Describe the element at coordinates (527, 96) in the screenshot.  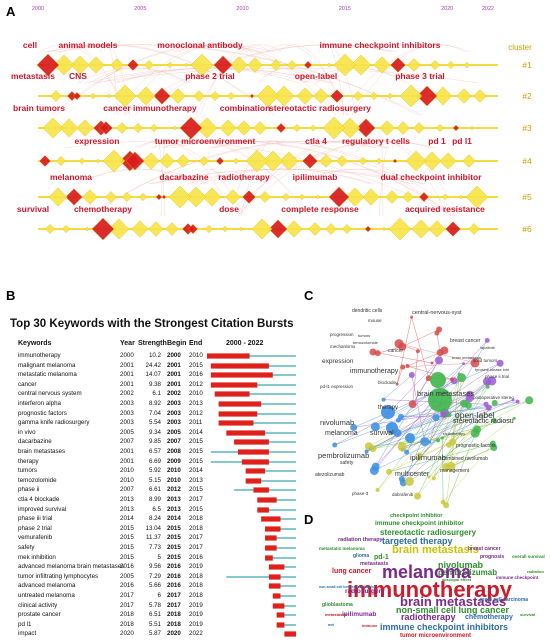
I see `cluster-id-label: #2` at that location.